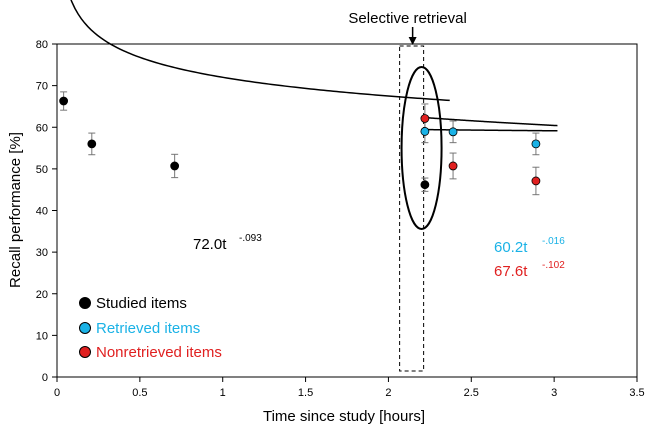 Image resolution: width=649 pixels, height=428 pixels. I want to click on x-tick-label: 0, so click(57, 393).